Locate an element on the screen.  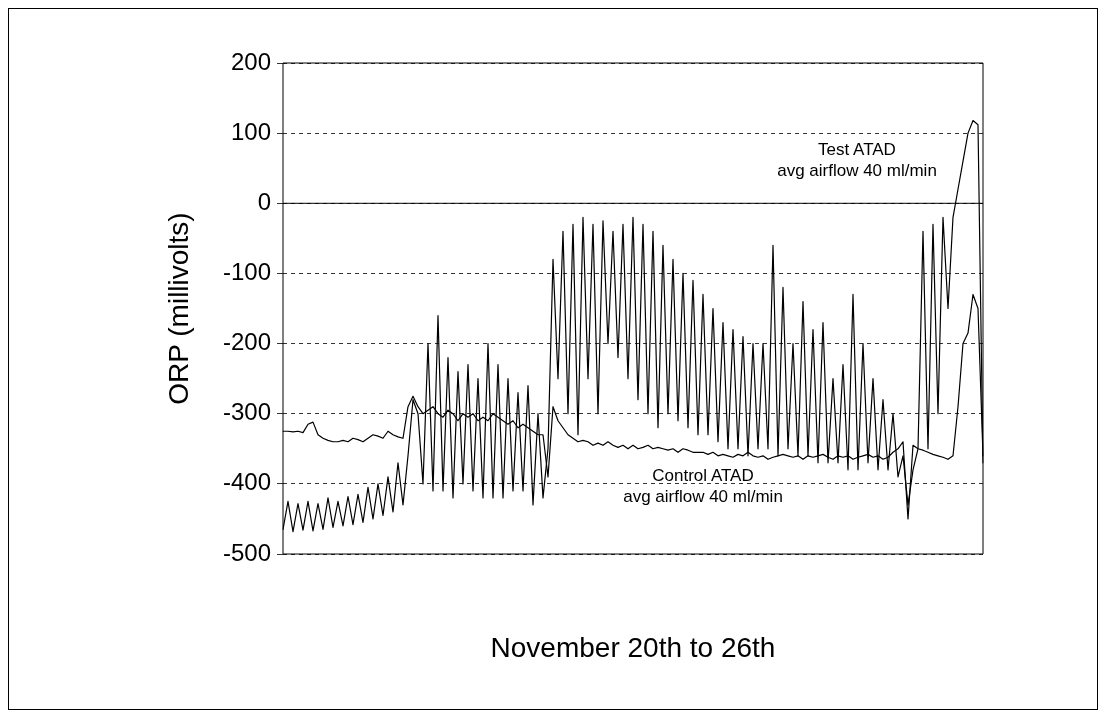
y-tick-label: -200 is located at coordinates (246, 342).